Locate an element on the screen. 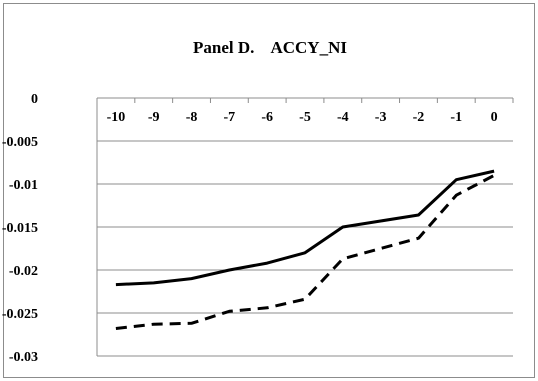 Image resolution: width=538 pixels, height=381 pixels. y-tick-label: -0.015 is located at coordinates (20, 228).